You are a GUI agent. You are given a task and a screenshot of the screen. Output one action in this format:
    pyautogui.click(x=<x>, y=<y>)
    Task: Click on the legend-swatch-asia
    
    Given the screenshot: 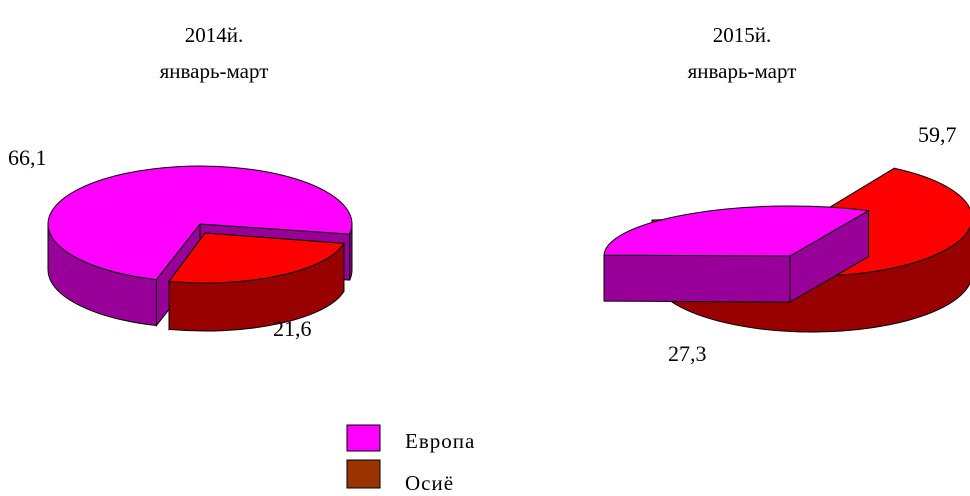 What is the action you would take?
    pyautogui.click(x=363, y=474)
    